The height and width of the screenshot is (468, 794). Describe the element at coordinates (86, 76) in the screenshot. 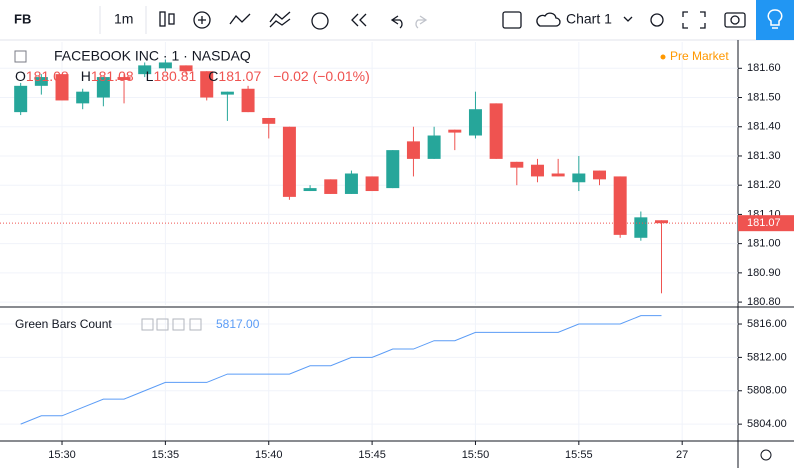

I see `ohlc-label: H` at that location.